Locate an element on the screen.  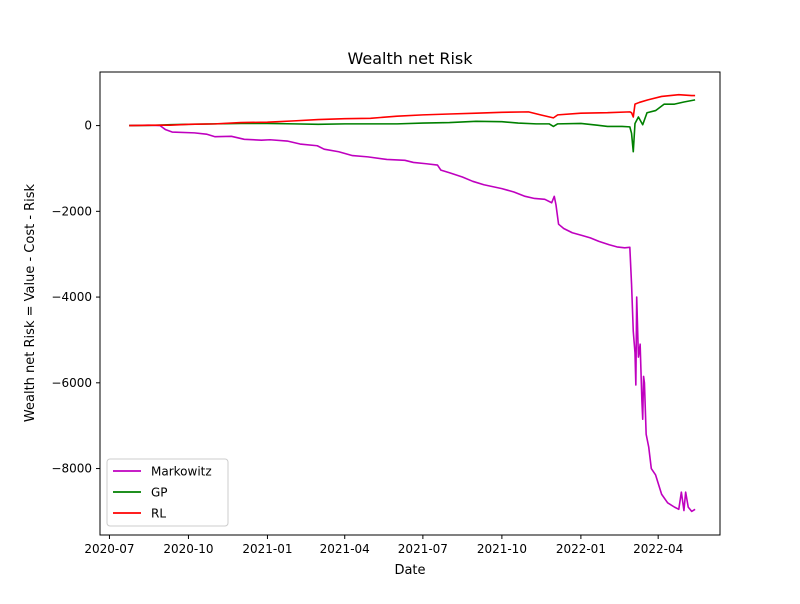
y-tick-label: −2000 is located at coordinates (71, 211).